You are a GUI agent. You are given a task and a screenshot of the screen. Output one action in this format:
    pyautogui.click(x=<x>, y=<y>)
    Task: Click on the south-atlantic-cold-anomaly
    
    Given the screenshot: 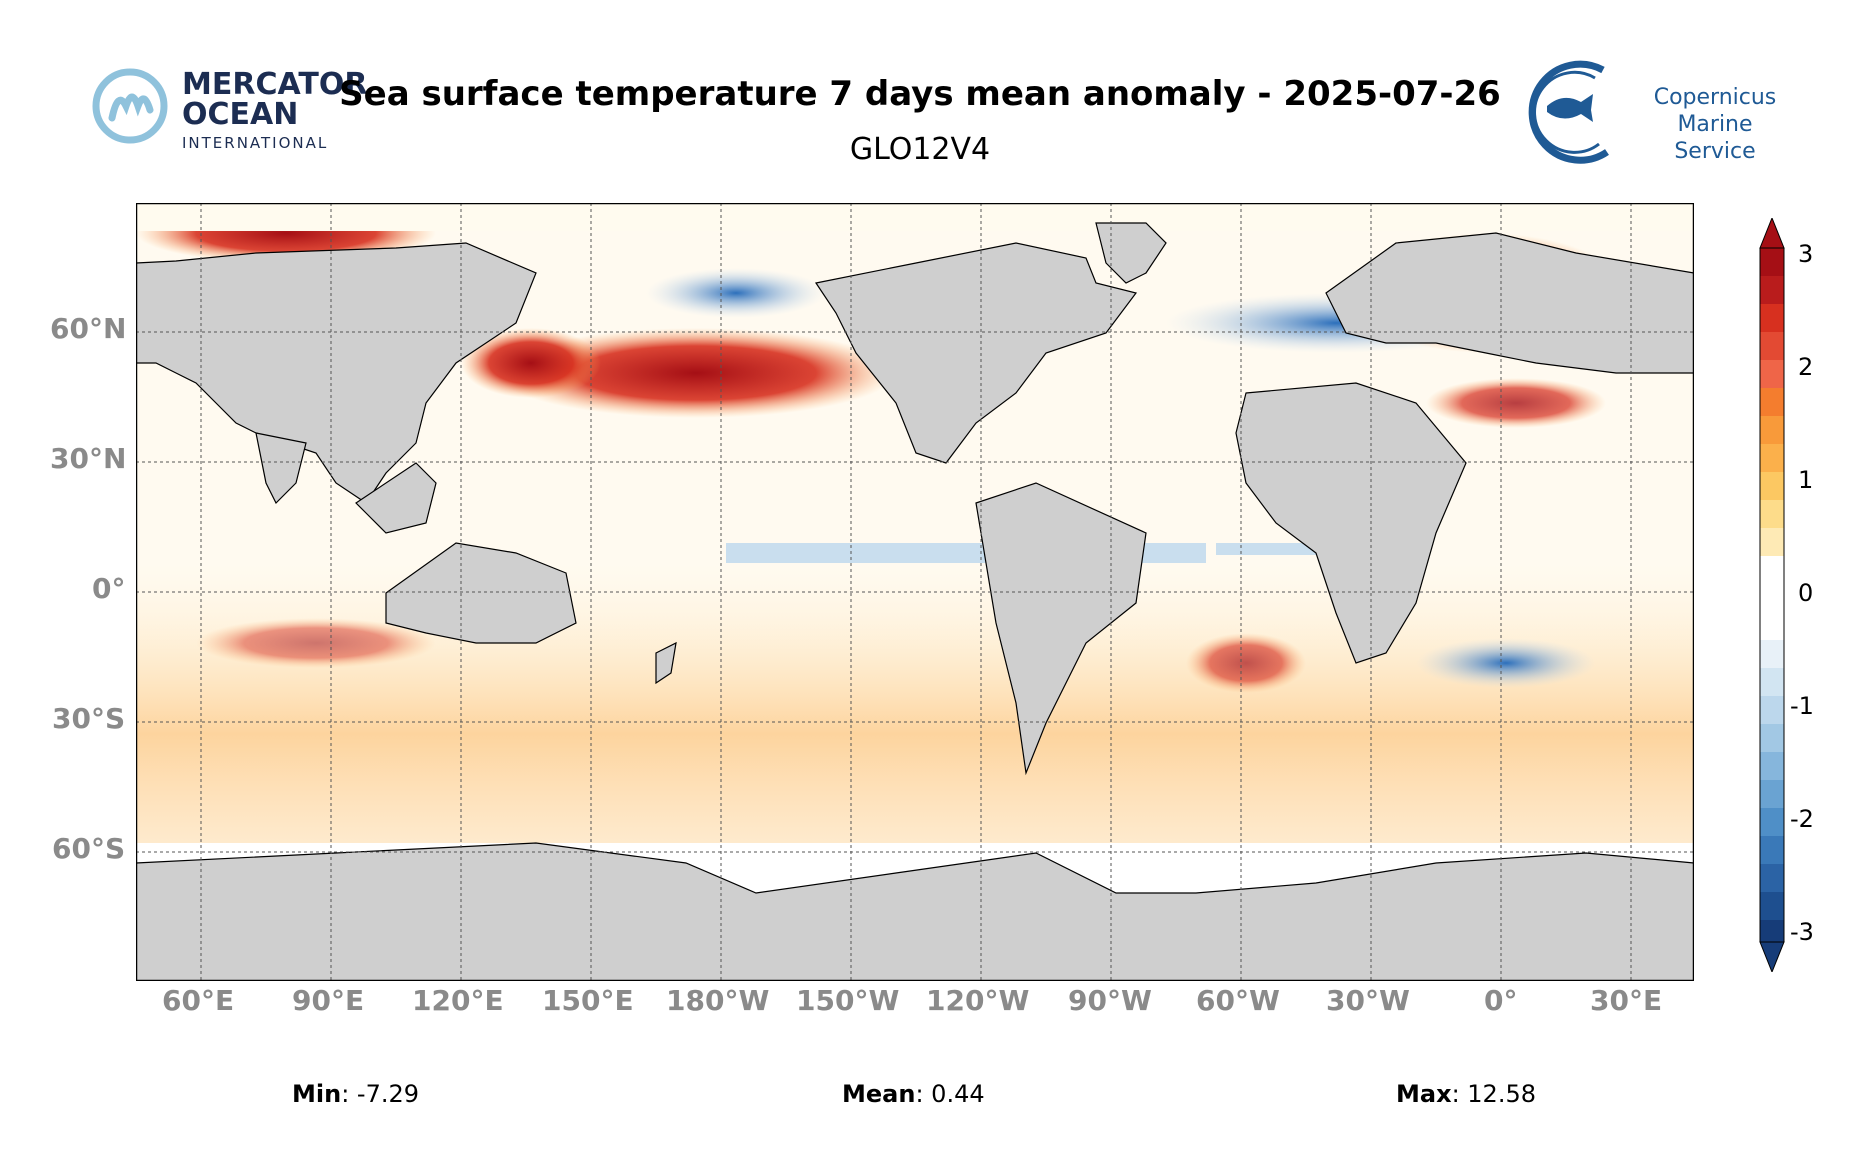 What is the action you would take?
    pyautogui.click(x=1506, y=663)
    